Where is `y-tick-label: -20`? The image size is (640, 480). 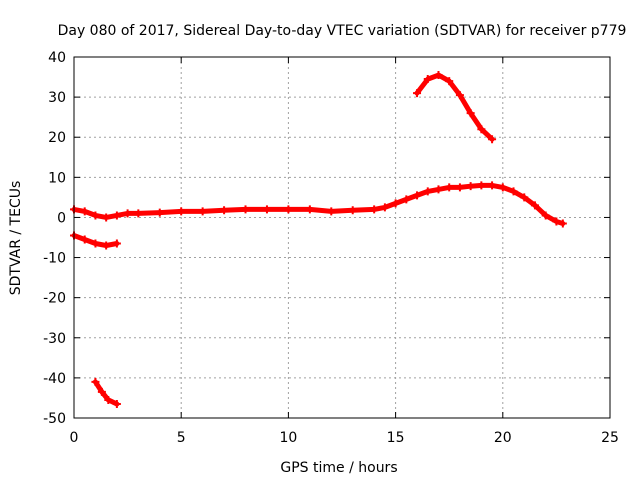 y-tick-label: -20 is located at coordinates (54, 299).